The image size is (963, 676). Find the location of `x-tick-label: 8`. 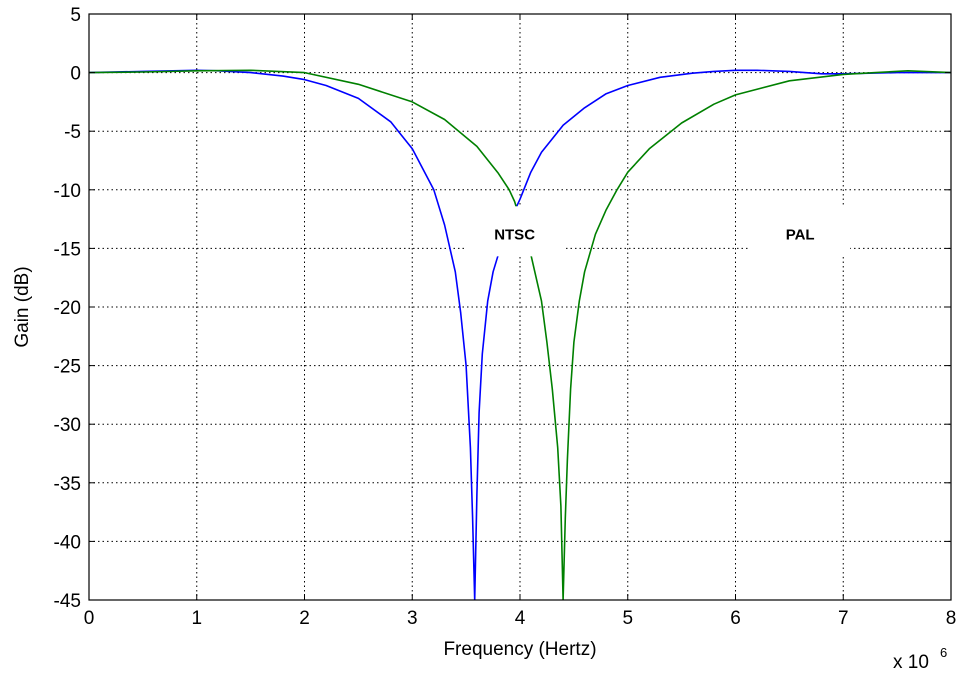

x-tick-label: 8 is located at coordinates (951, 618).